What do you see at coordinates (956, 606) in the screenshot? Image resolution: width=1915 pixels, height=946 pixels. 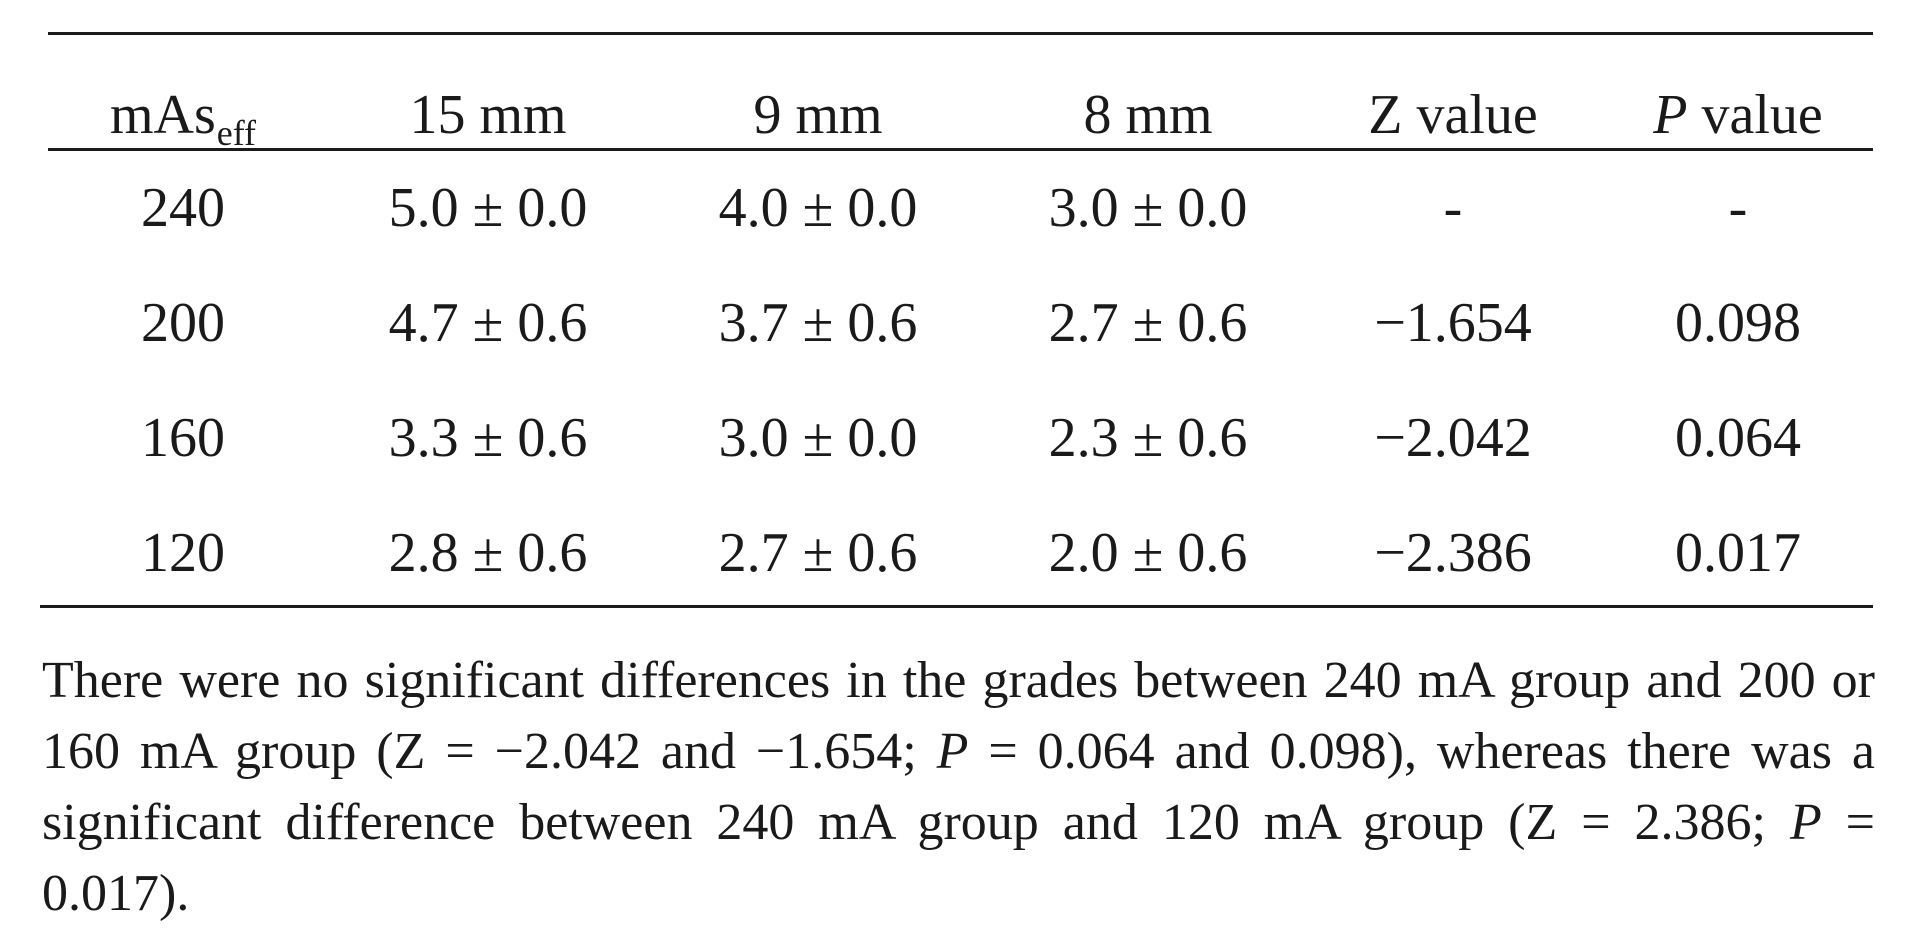 I see `table-bottom-rule` at bounding box center [956, 606].